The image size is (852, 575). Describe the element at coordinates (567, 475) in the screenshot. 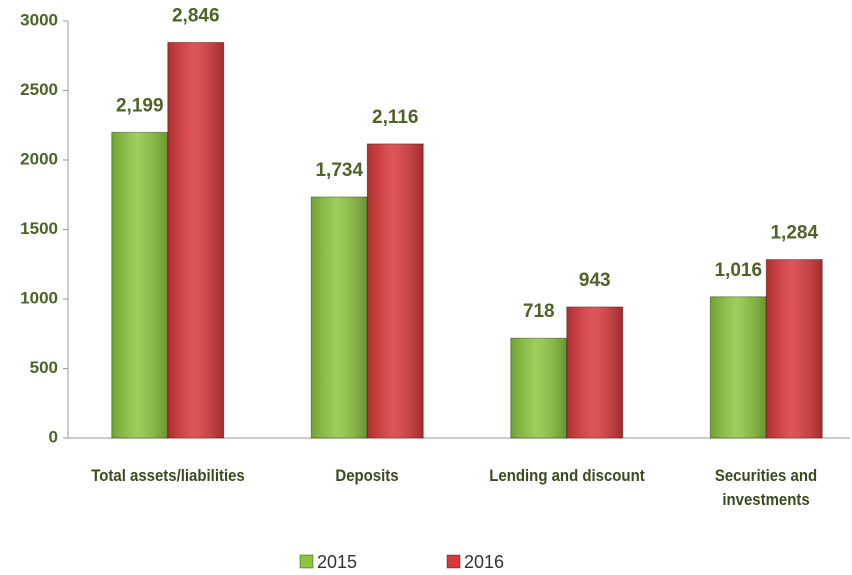

I see `x-tick-label: Lending and discount` at that location.